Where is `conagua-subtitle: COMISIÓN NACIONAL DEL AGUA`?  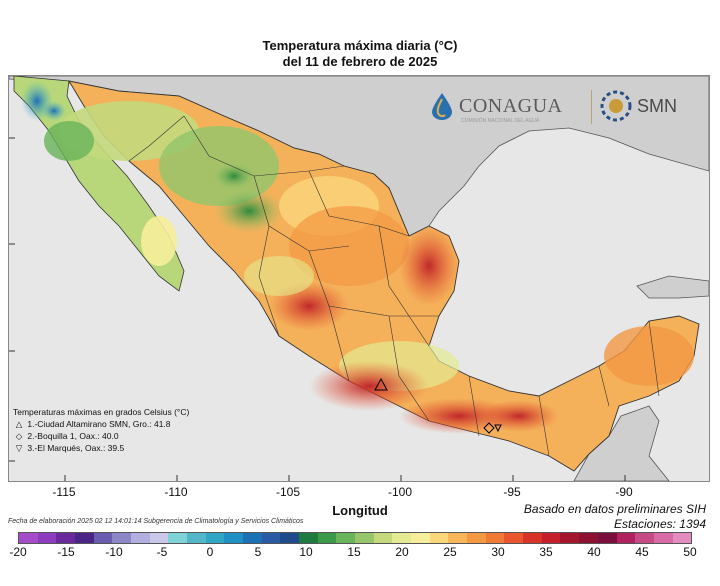
conagua-subtitle: COMISIÓN NACIONAL DEL AGUA is located at coordinates (500, 121).